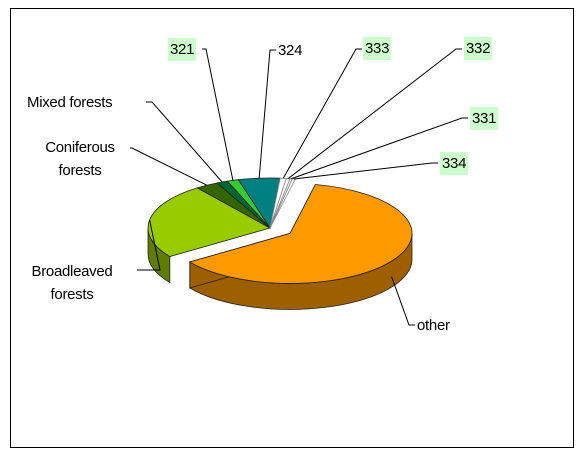 The height and width of the screenshot is (456, 584). What do you see at coordinates (484, 118) in the screenshot?
I see `slice-label: 331` at bounding box center [484, 118].